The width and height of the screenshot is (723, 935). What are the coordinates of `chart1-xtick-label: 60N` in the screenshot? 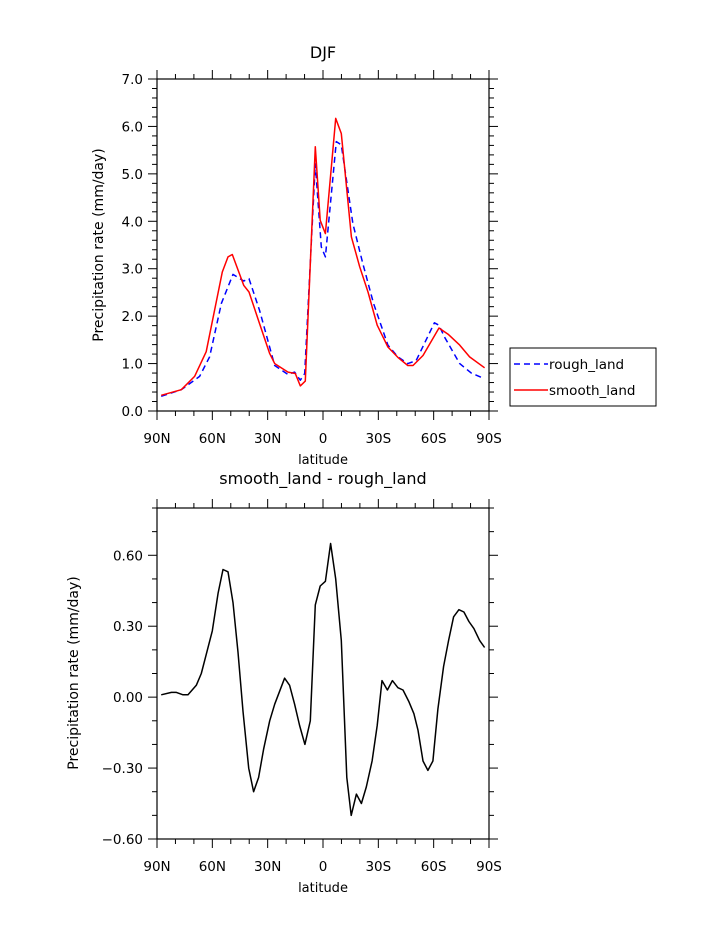 It's located at (212, 439).